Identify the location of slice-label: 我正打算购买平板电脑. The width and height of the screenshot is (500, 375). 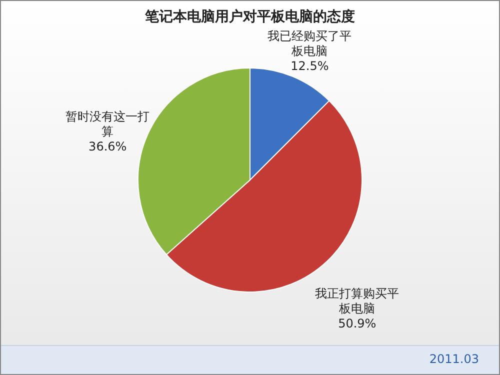
(357, 301).